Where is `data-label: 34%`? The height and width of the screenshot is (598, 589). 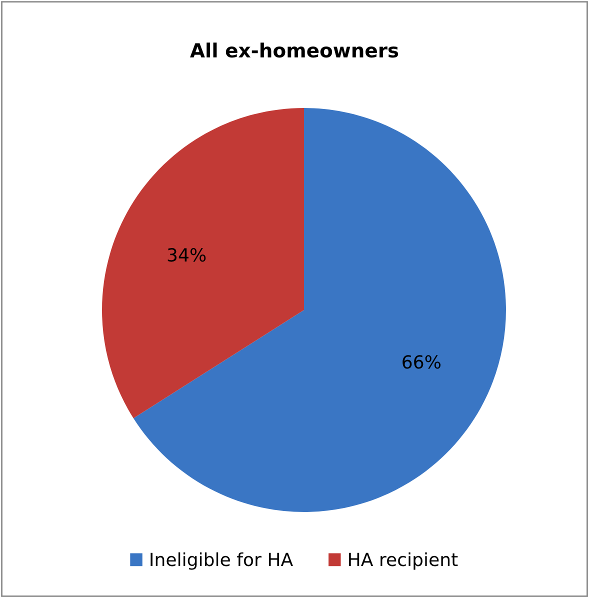
data-label: 34% is located at coordinates (187, 255).